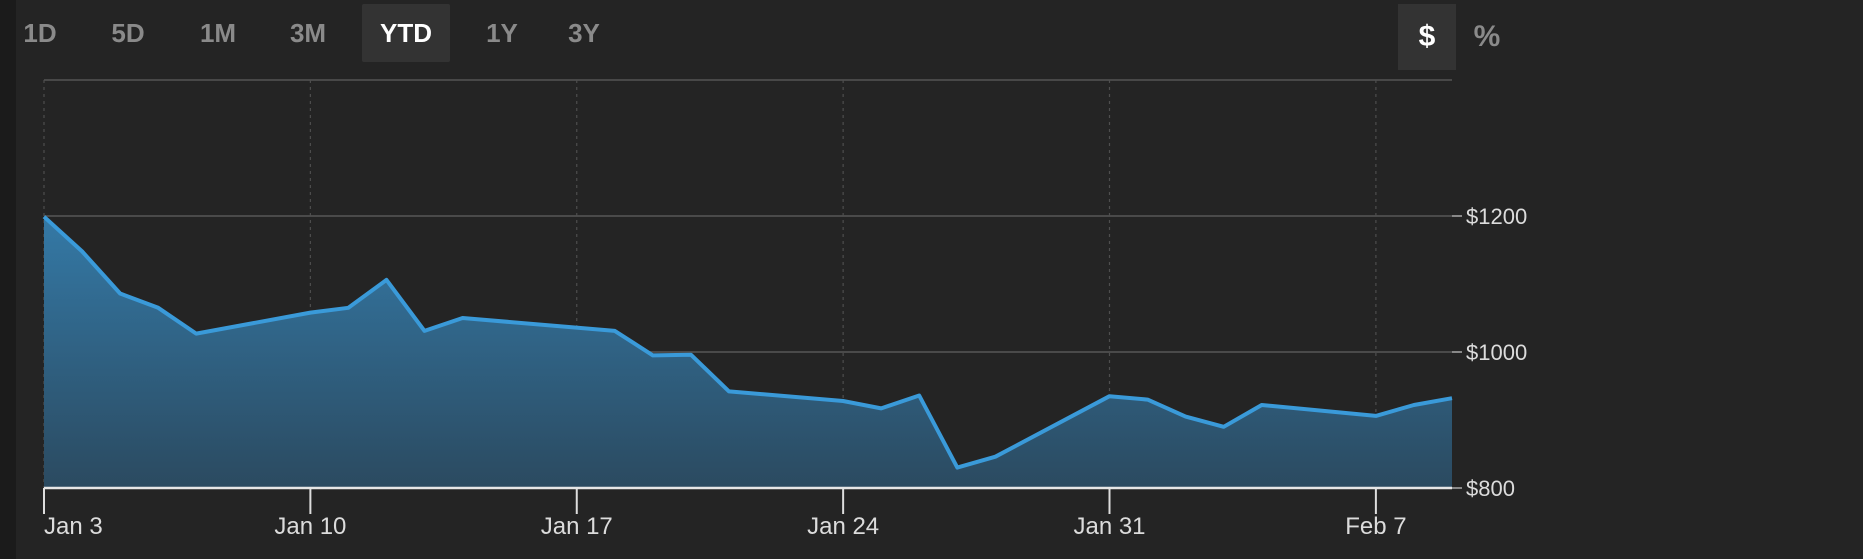 The height and width of the screenshot is (559, 1863). Describe the element at coordinates (577, 526) in the screenshot. I see `x-tick-label: Jan 17` at that location.